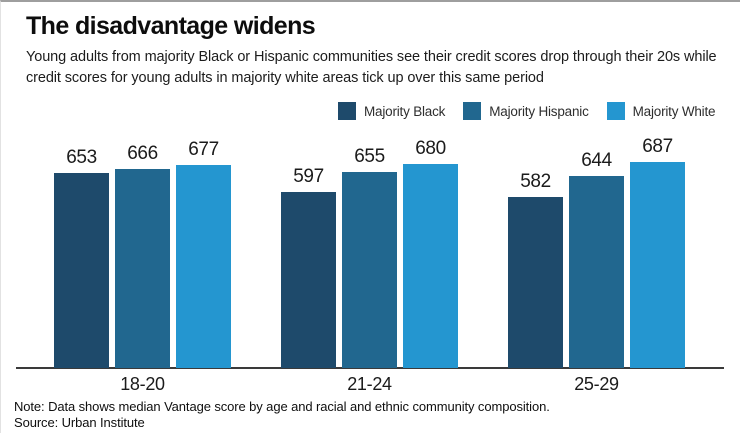 This screenshot has height=433, width=740. Describe the element at coordinates (370, 368) in the screenshot. I see `x-axis-line` at that location.